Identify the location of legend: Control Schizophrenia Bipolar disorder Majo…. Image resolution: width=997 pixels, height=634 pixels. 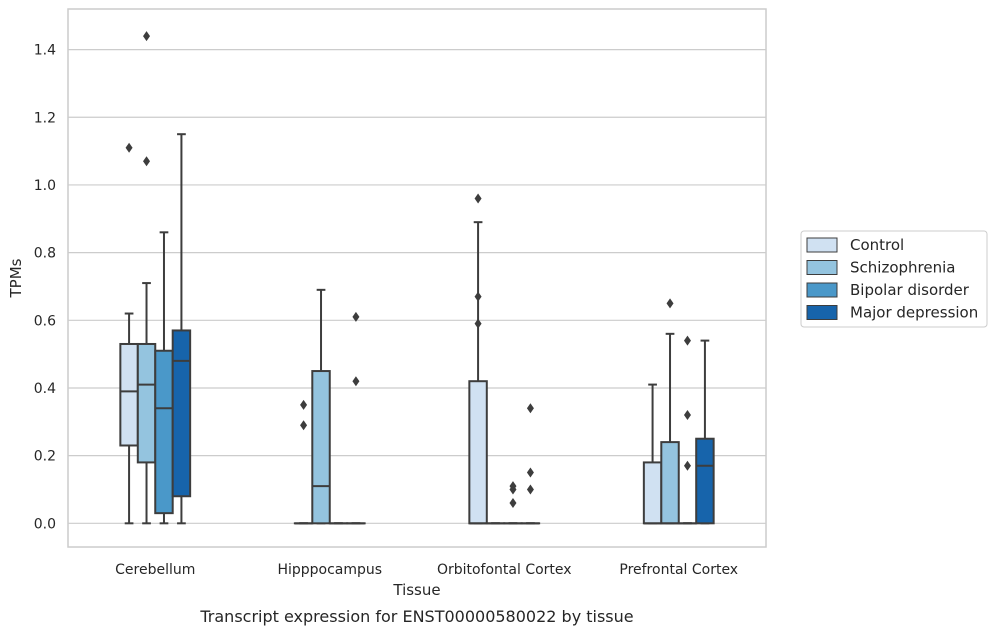
(894, 279).